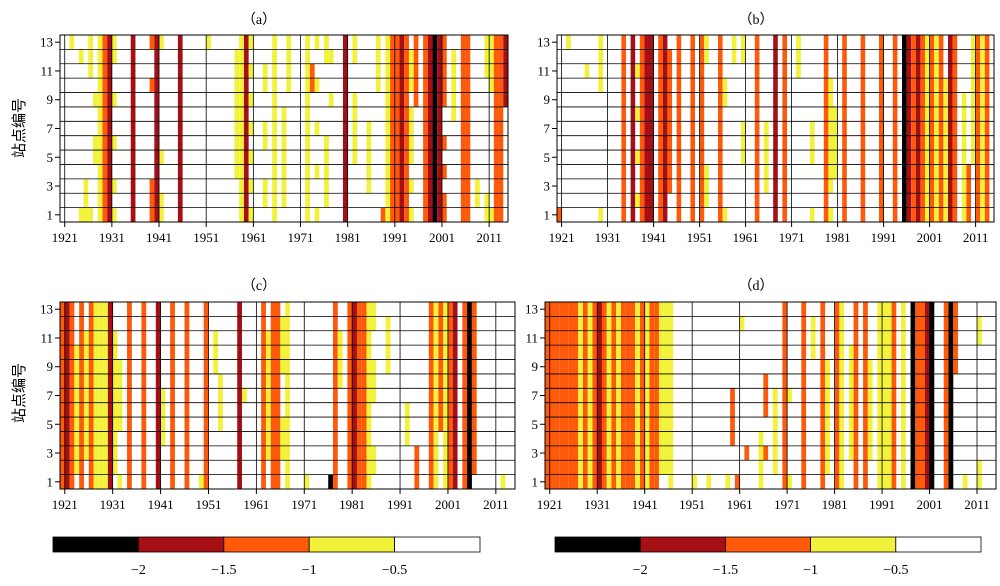 The image size is (1000, 586). What do you see at coordinates (65, 237) in the screenshot?
I see `x-tick-label: 1921` at bounding box center [65, 237].